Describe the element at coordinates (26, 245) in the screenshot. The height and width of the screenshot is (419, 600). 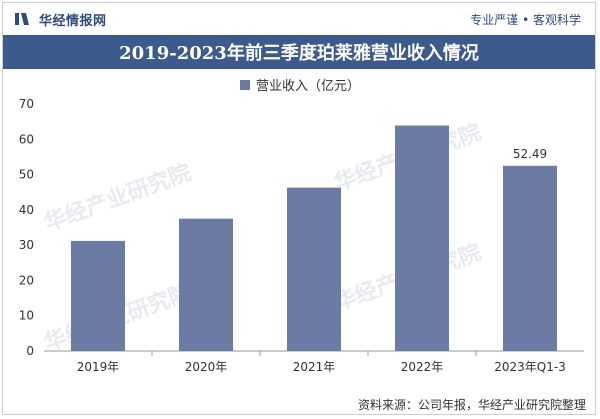
I see `y-tick-label: 30` at that location.